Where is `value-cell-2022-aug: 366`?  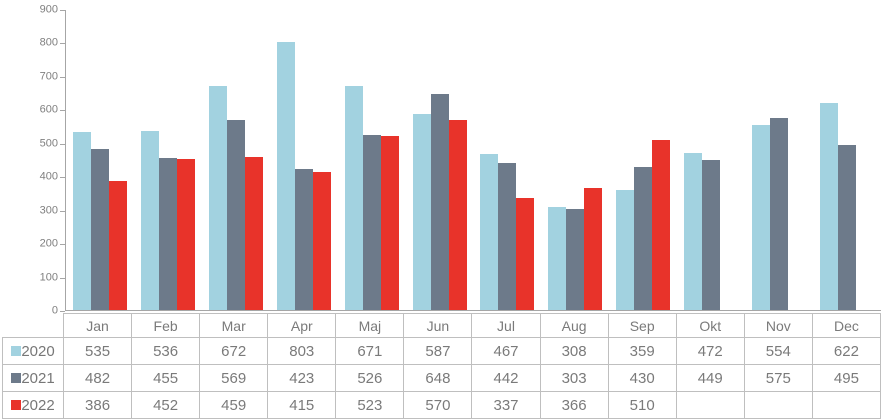
value-cell-2022-aug: 366 is located at coordinates (574, 405).